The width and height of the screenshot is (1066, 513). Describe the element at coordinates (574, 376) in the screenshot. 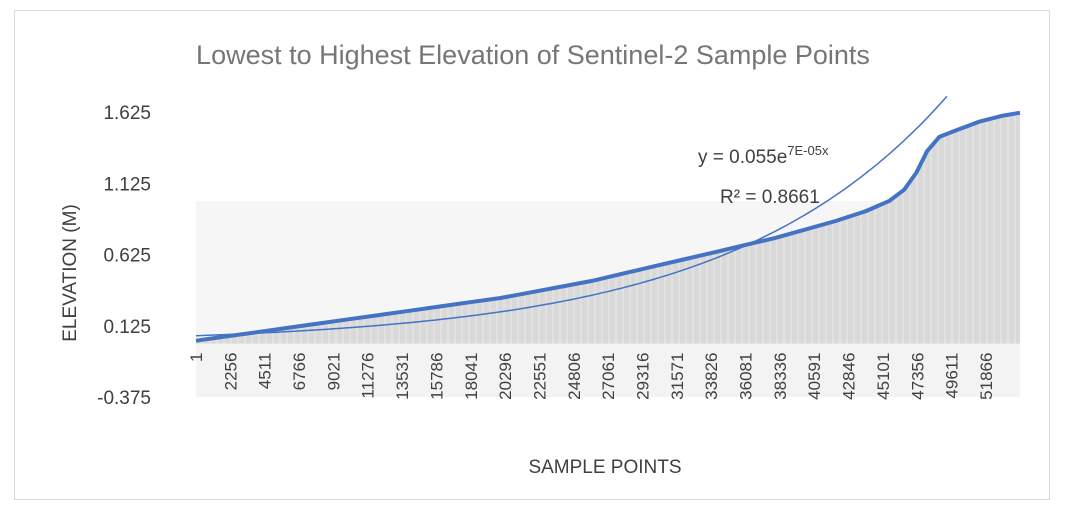

I see `x-tick-label: 24806` at that location.